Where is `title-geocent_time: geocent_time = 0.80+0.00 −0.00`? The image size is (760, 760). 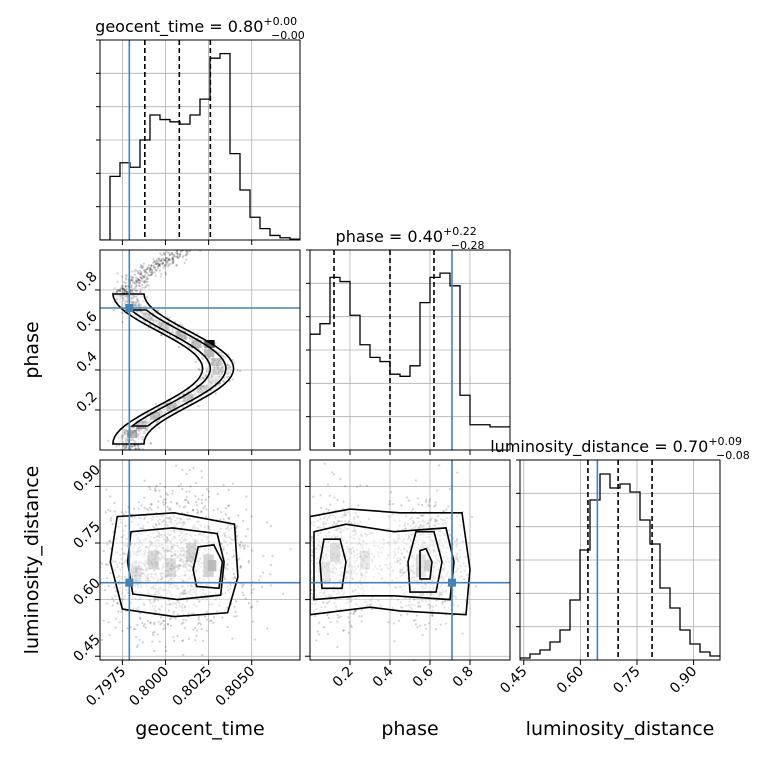 title-geocent_time: geocent_time = 0.80+0.00 −0.00 is located at coordinates (200, 28).